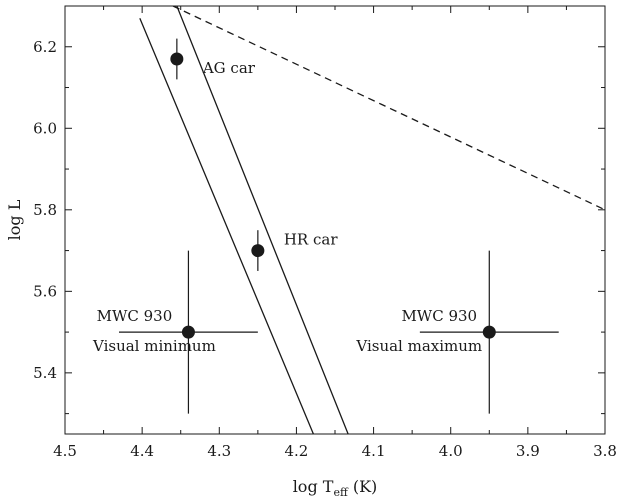 The image size is (617, 500). I want to click on point-label: HR car, so click(311, 240).